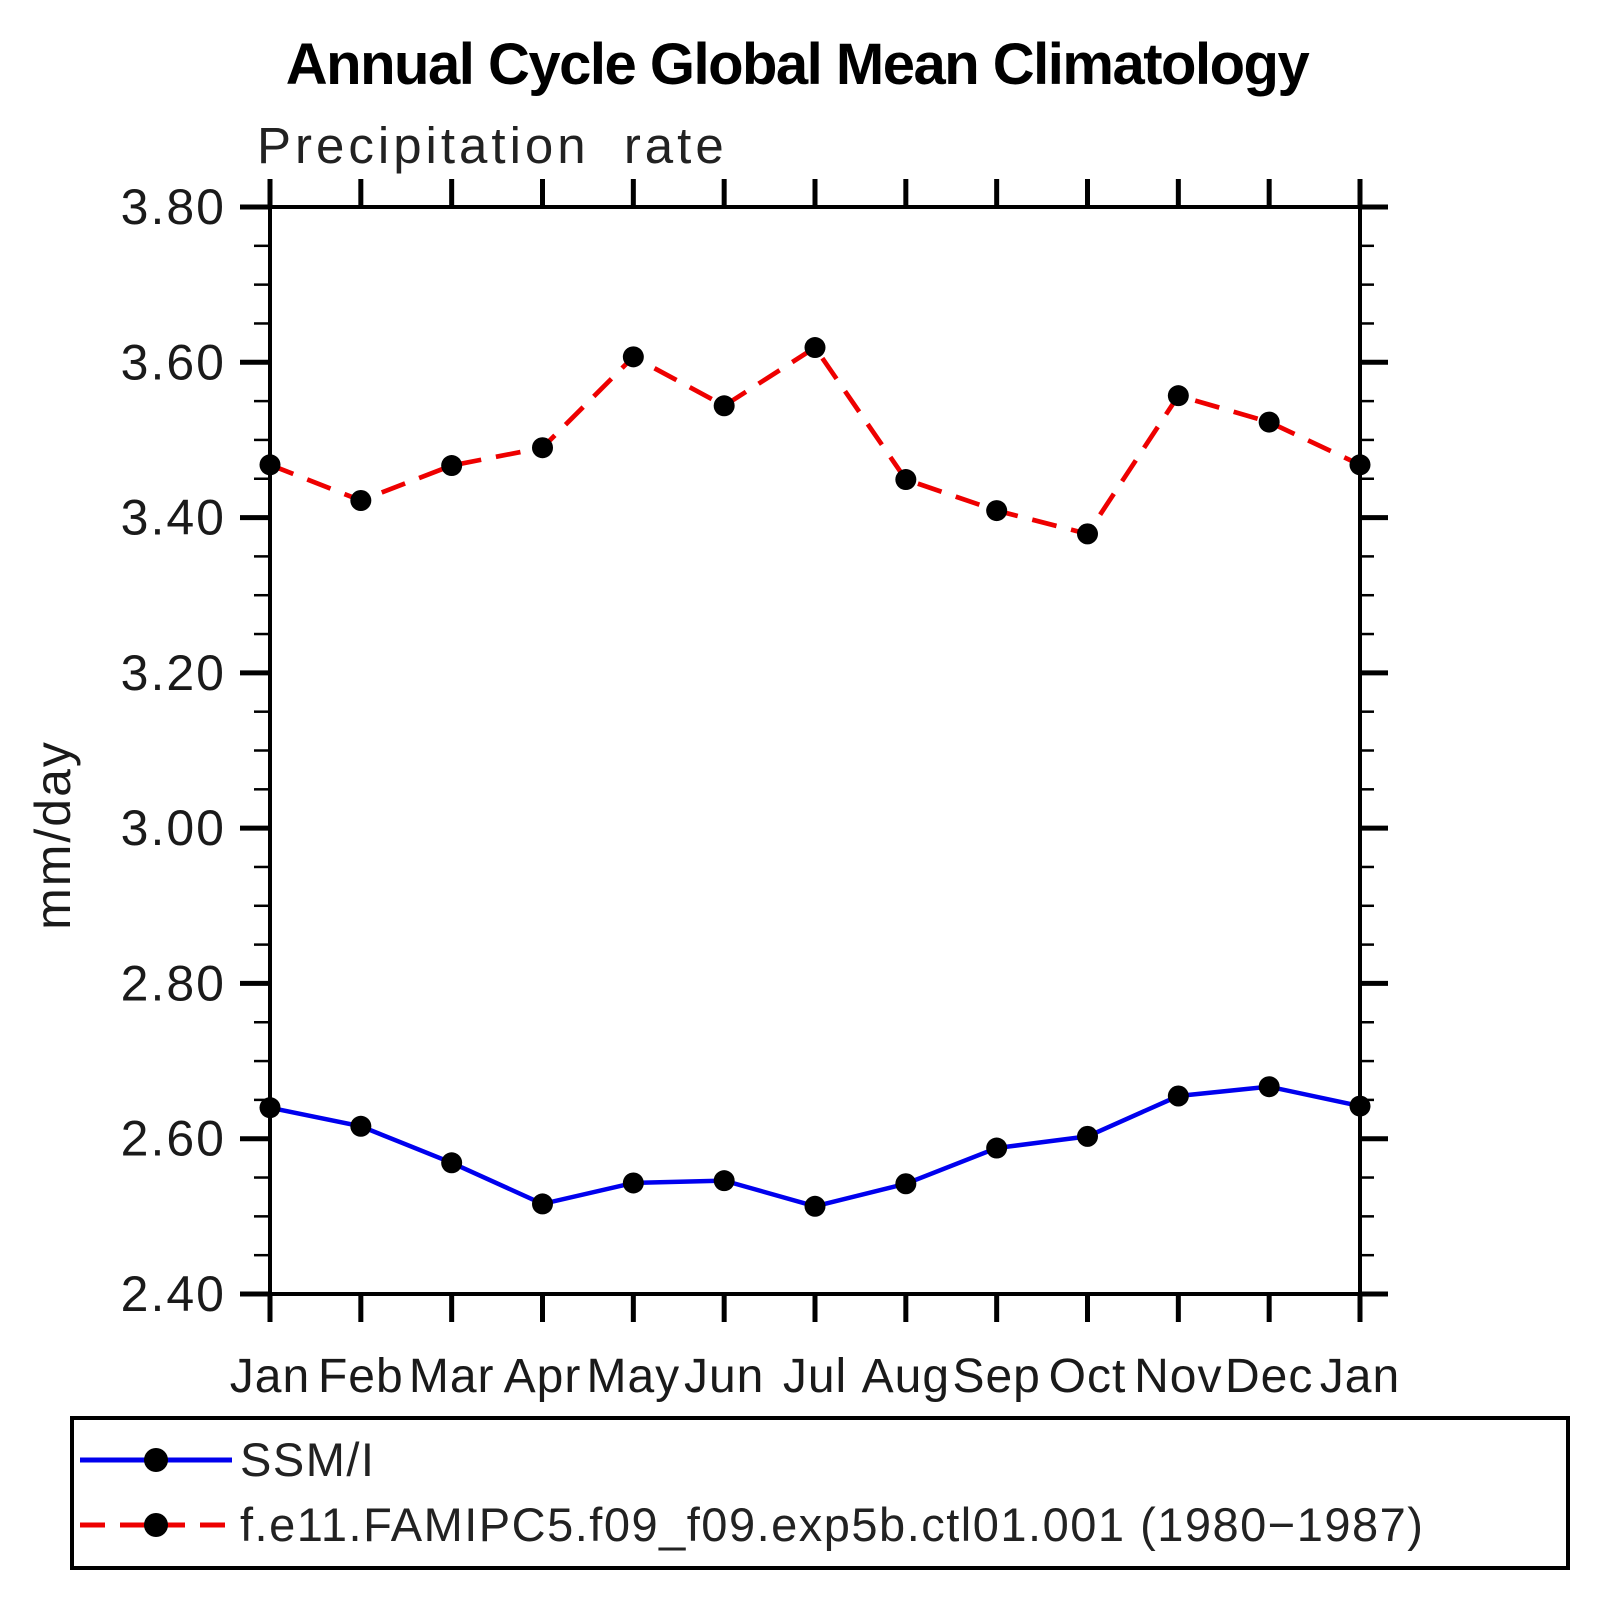 This screenshot has width=1602, height=1602. I want to click on month-label: Sep, so click(996, 1376).